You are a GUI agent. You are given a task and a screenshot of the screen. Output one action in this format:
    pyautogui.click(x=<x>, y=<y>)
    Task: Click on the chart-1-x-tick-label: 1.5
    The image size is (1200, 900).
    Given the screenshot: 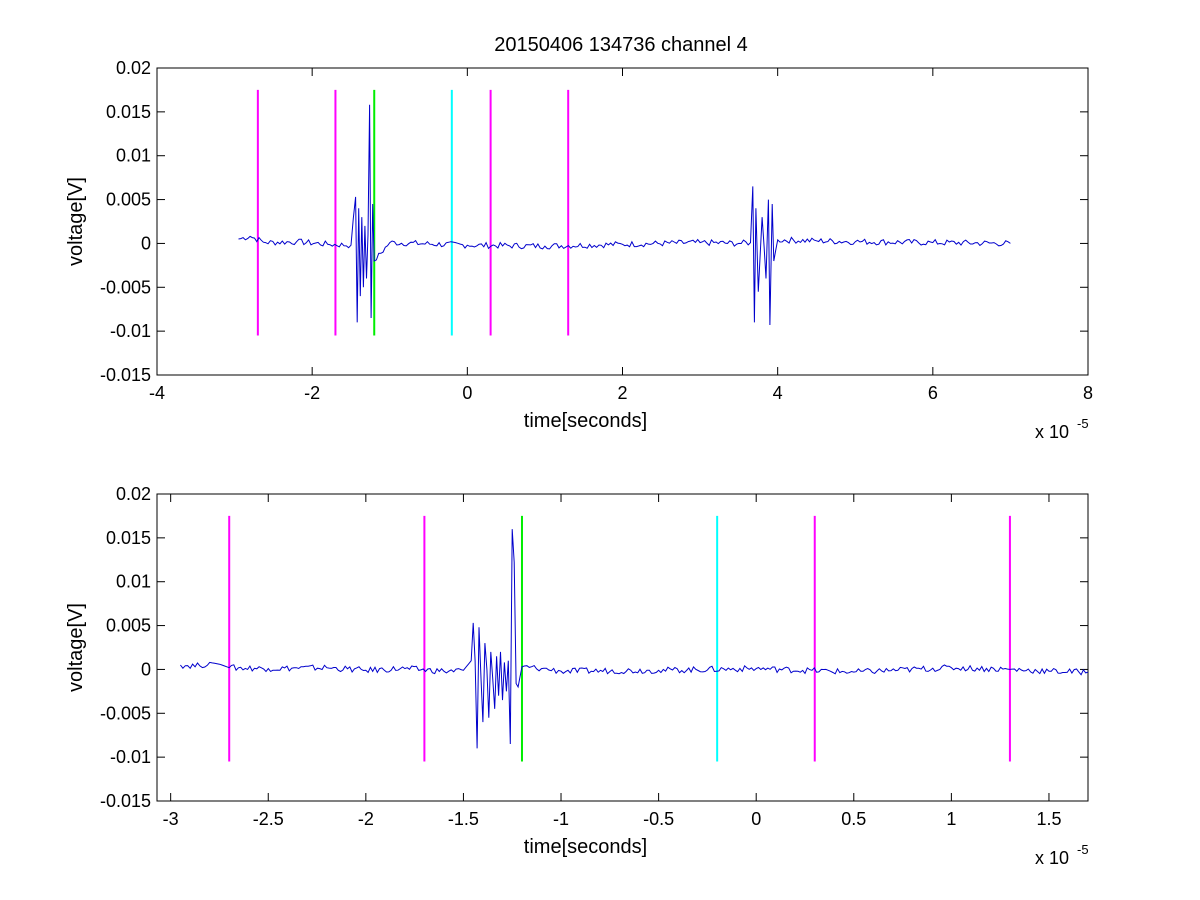 What is the action you would take?
    pyautogui.click(x=1048, y=819)
    